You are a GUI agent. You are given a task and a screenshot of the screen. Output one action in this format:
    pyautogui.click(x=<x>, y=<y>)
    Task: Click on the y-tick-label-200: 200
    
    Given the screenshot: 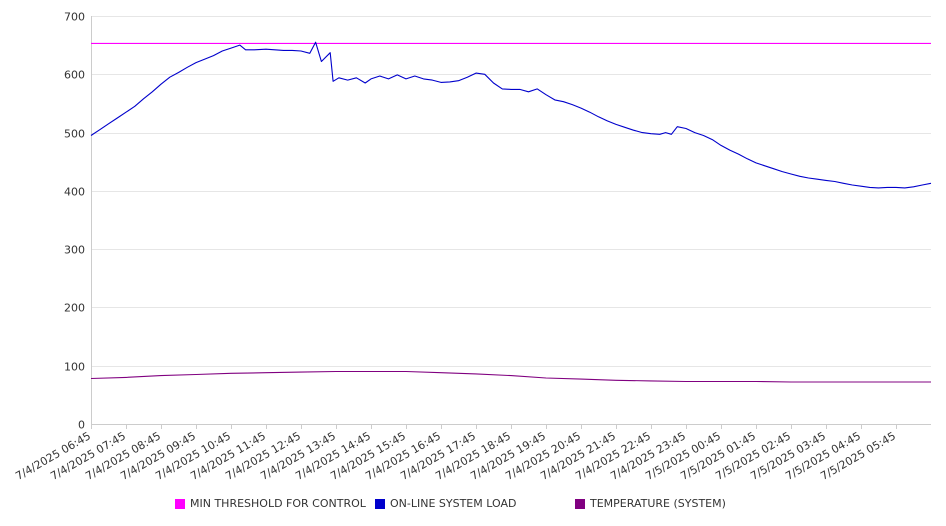 What is the action you would take?
    pyautogui.click(x=74, y=308)
    